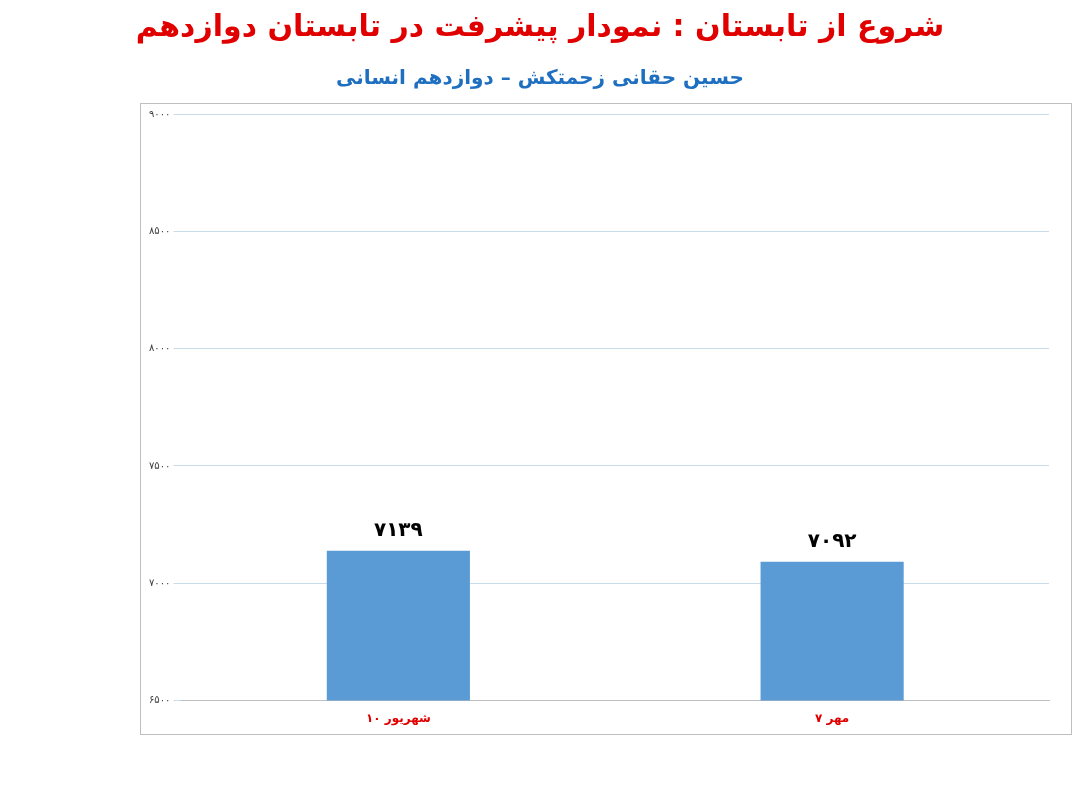 This screenshot has height=790, width=1080. What do you see at coordinates (160, 582) in the screenshot?
I see `y-tick-label: ۷۰۰۰` at bounding box center [160, 582].